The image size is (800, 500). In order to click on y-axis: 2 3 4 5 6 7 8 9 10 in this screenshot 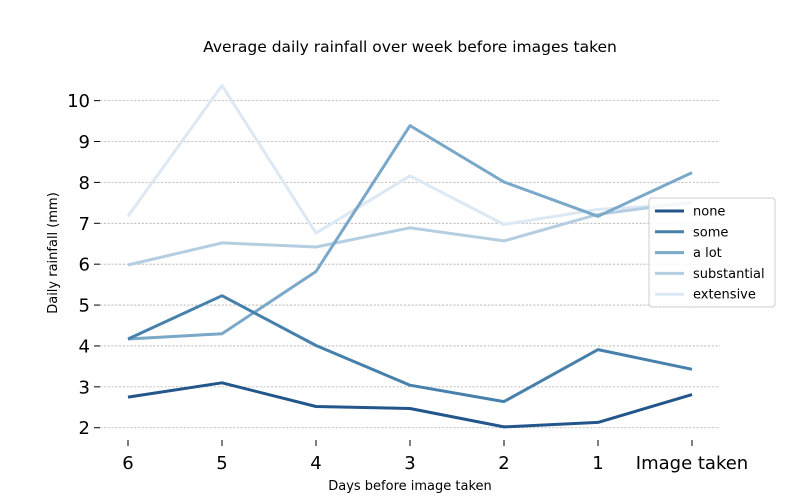, I will do `click(83, 265)`.